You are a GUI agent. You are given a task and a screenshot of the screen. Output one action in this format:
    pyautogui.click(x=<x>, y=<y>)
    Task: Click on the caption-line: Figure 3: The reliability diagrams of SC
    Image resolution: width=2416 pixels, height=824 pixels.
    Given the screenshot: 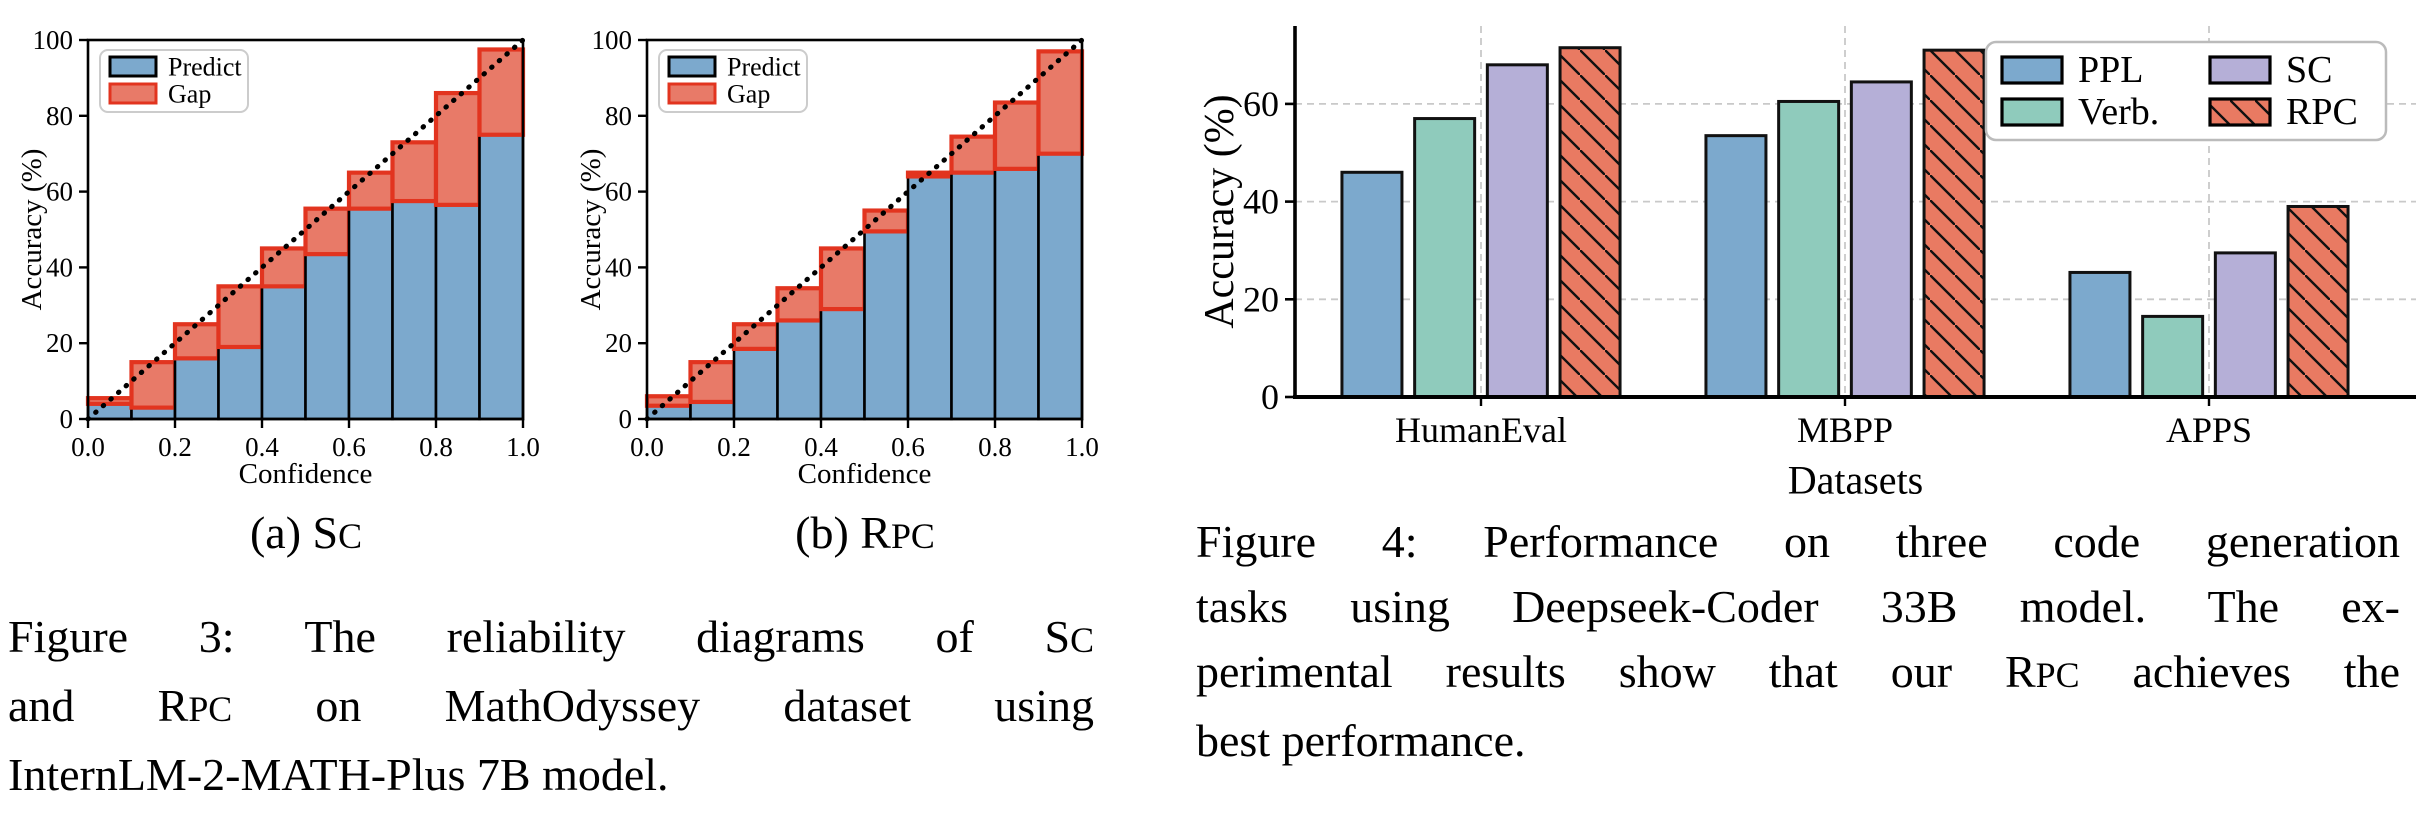 What is the action you would take?
    pyautogui.click(x=551, y=638)
    